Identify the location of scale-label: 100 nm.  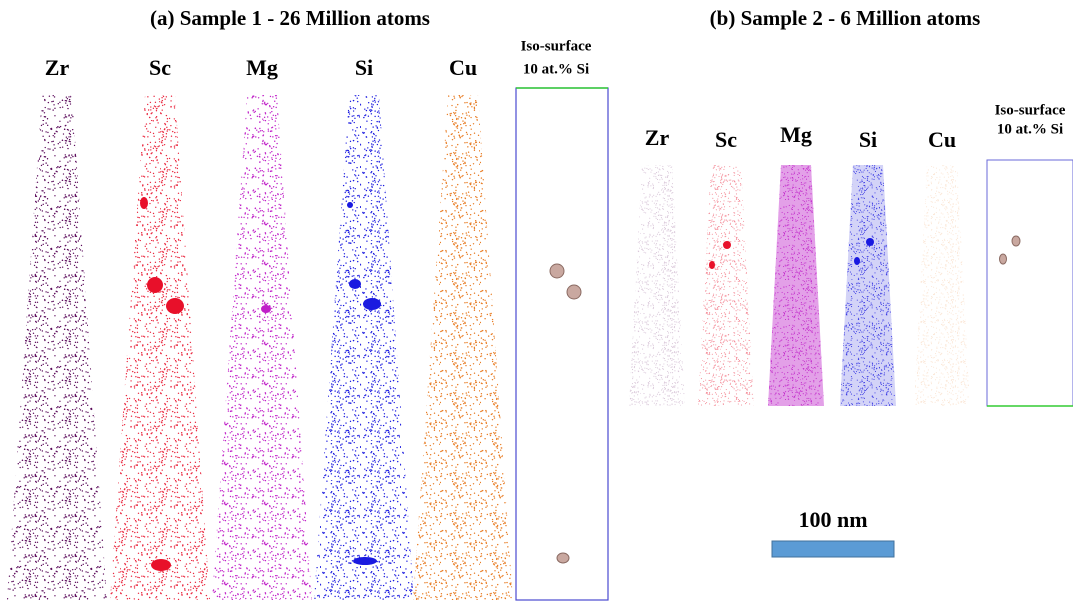
(832, 519).